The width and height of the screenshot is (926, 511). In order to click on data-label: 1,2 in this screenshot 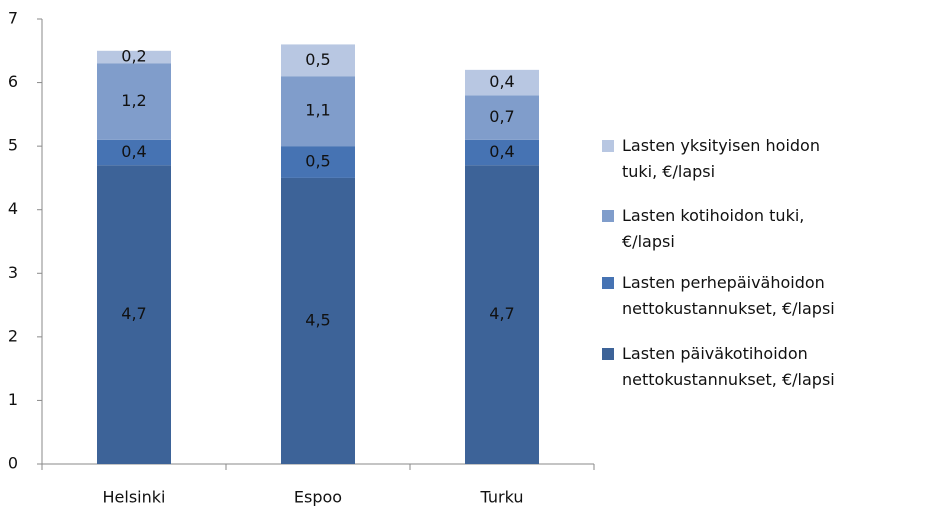, I will do `click(133, 100)`.